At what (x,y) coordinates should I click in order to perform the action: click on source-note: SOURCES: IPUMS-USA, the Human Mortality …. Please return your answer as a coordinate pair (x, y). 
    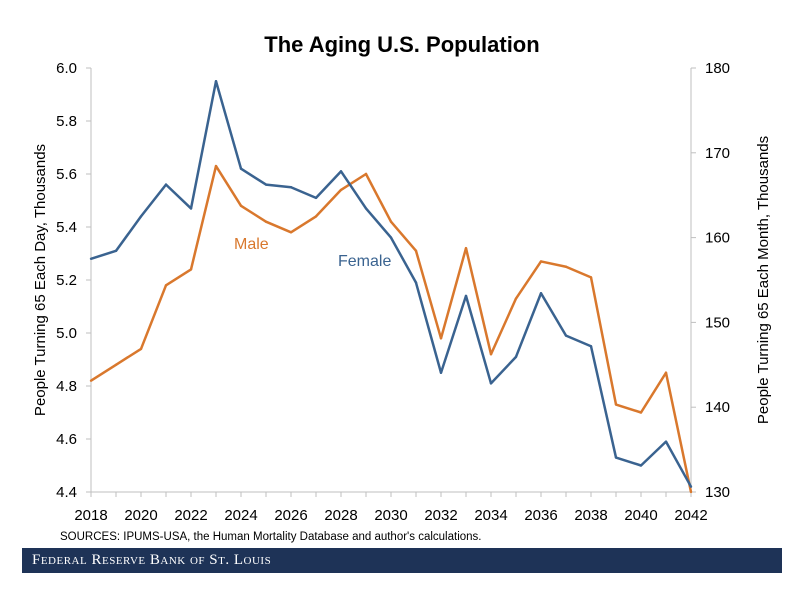
    Looking at the image, I should click on (271, 537).